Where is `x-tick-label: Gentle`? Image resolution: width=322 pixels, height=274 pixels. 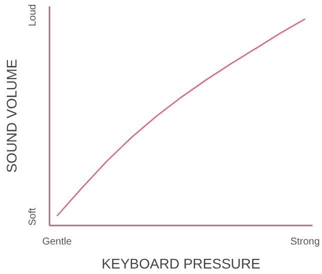
x-tick-label: Gentle is located at coordinates (57, 242).